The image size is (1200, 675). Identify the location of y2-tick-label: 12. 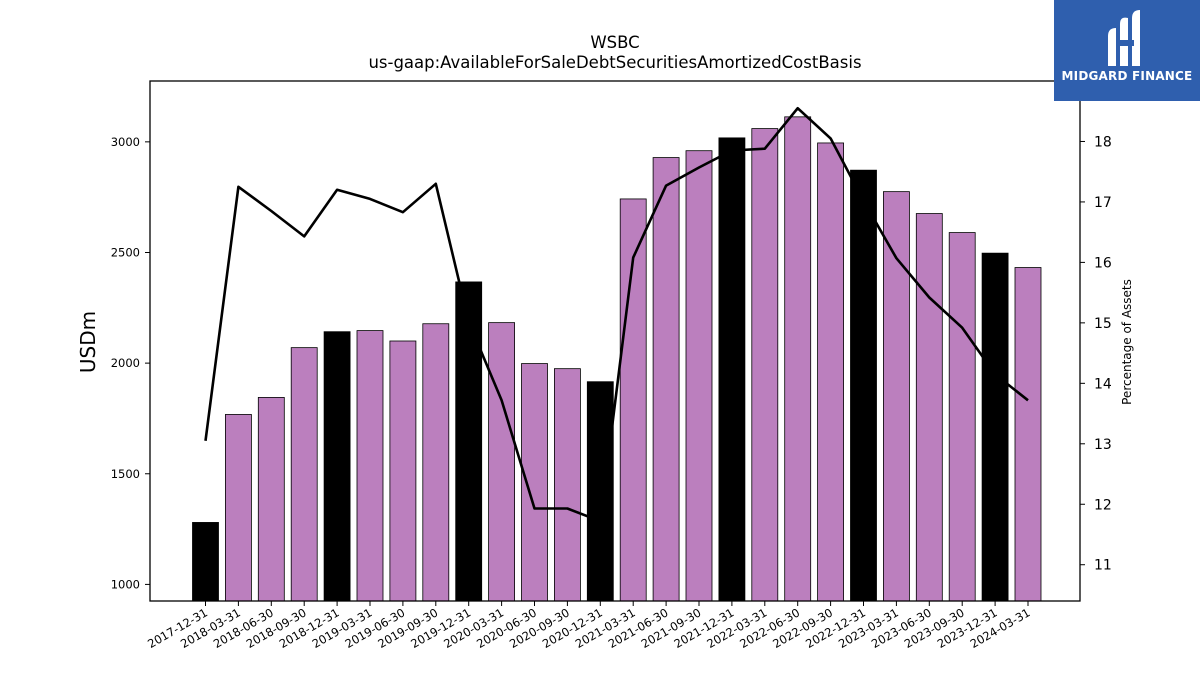
(1103, 505).